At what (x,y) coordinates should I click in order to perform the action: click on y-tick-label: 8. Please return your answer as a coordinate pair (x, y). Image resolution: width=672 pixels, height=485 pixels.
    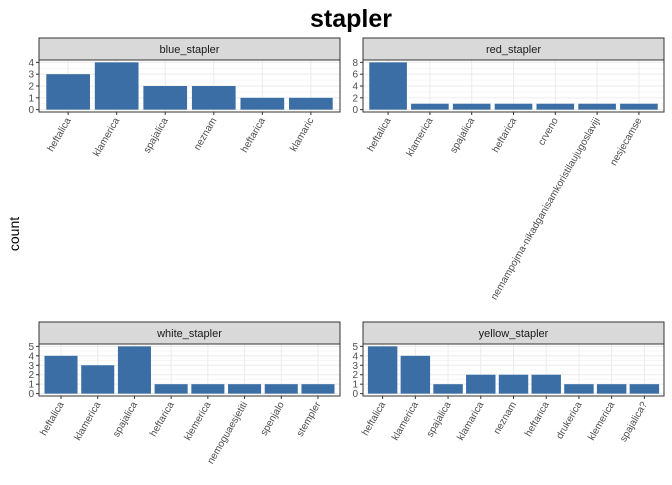
    Looking at the image, I should click on (355, 63).